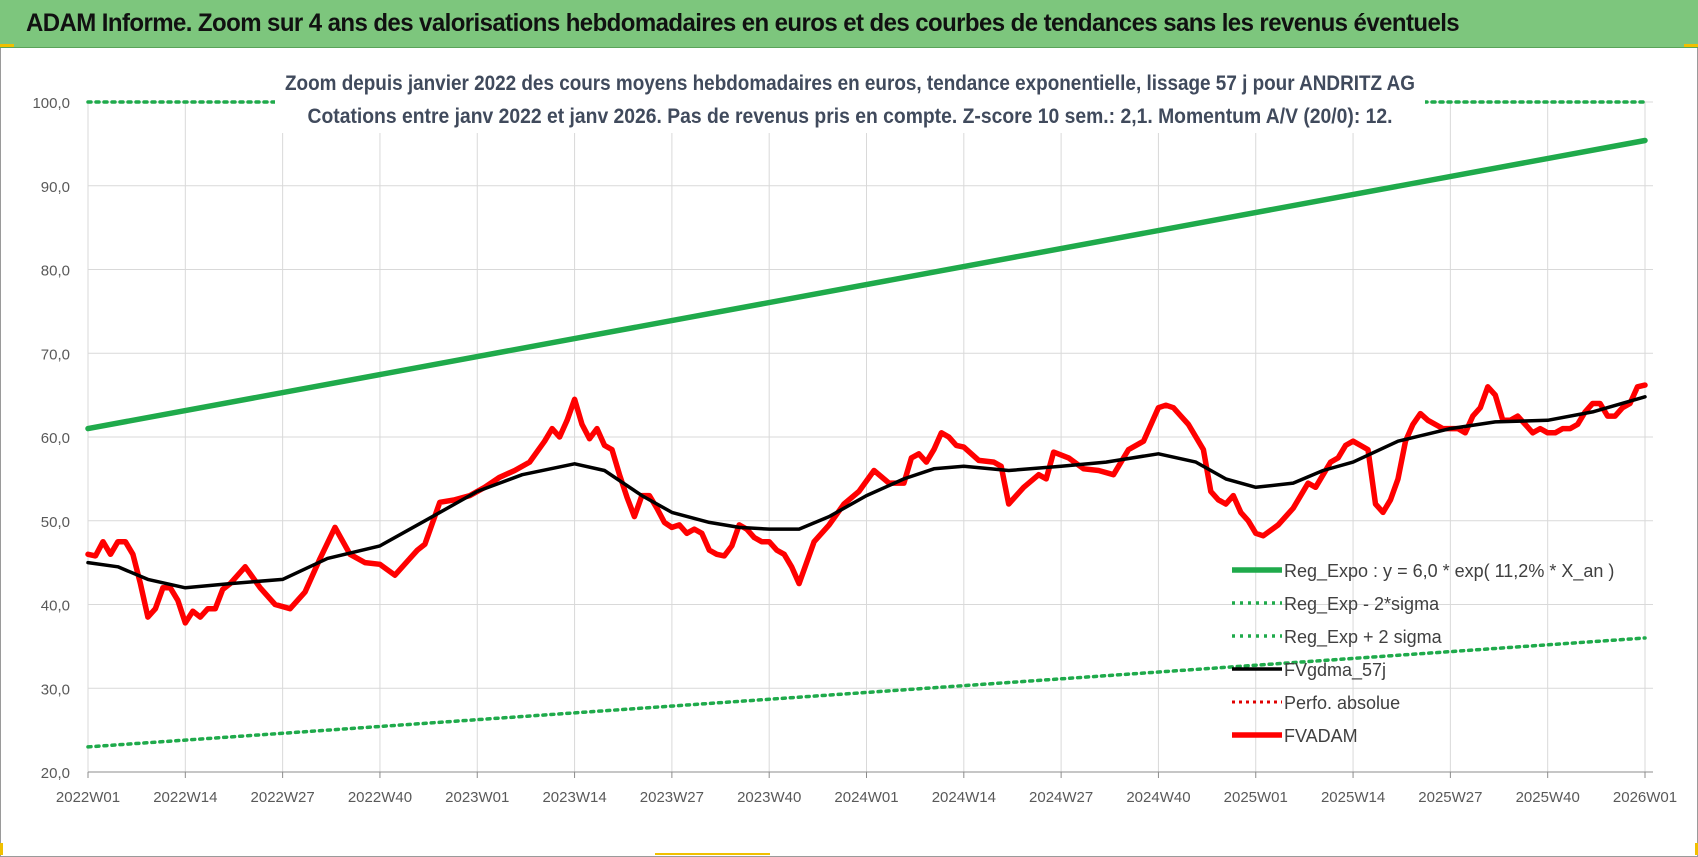 This screenshot has width=1698, height=857. I want to click on legend-label: Reg_Exp - 2*sigma, so click(1362, 604).